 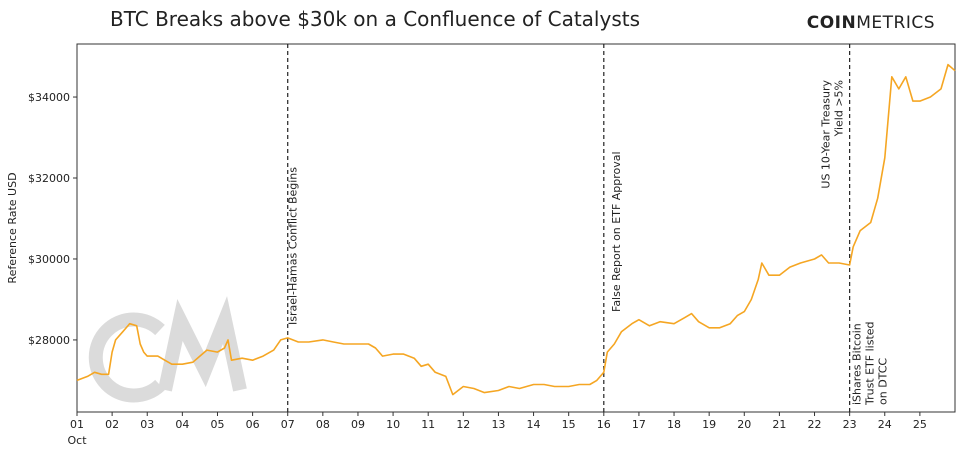 I want to click on x-tick-label: 11, so click(x=428, y=424).